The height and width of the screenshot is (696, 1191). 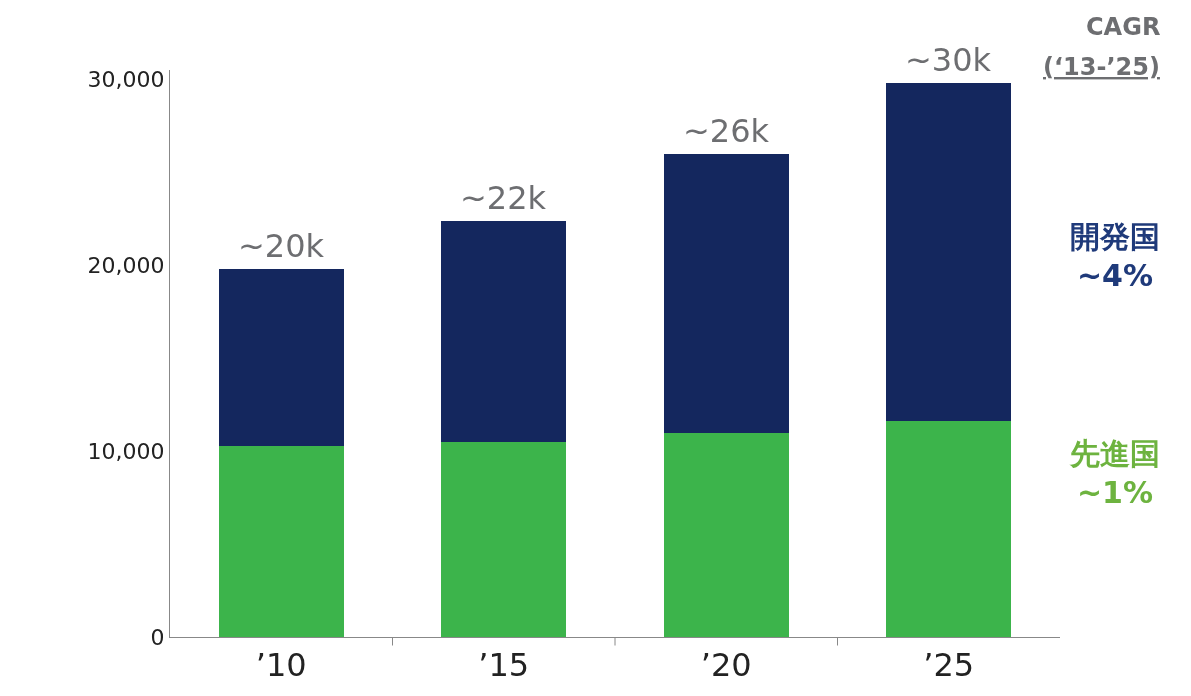 What do you see at coordinates (504, 665) in the screenshot?
I see `x-tick-label: ’15` at bounding box center [504, 665].